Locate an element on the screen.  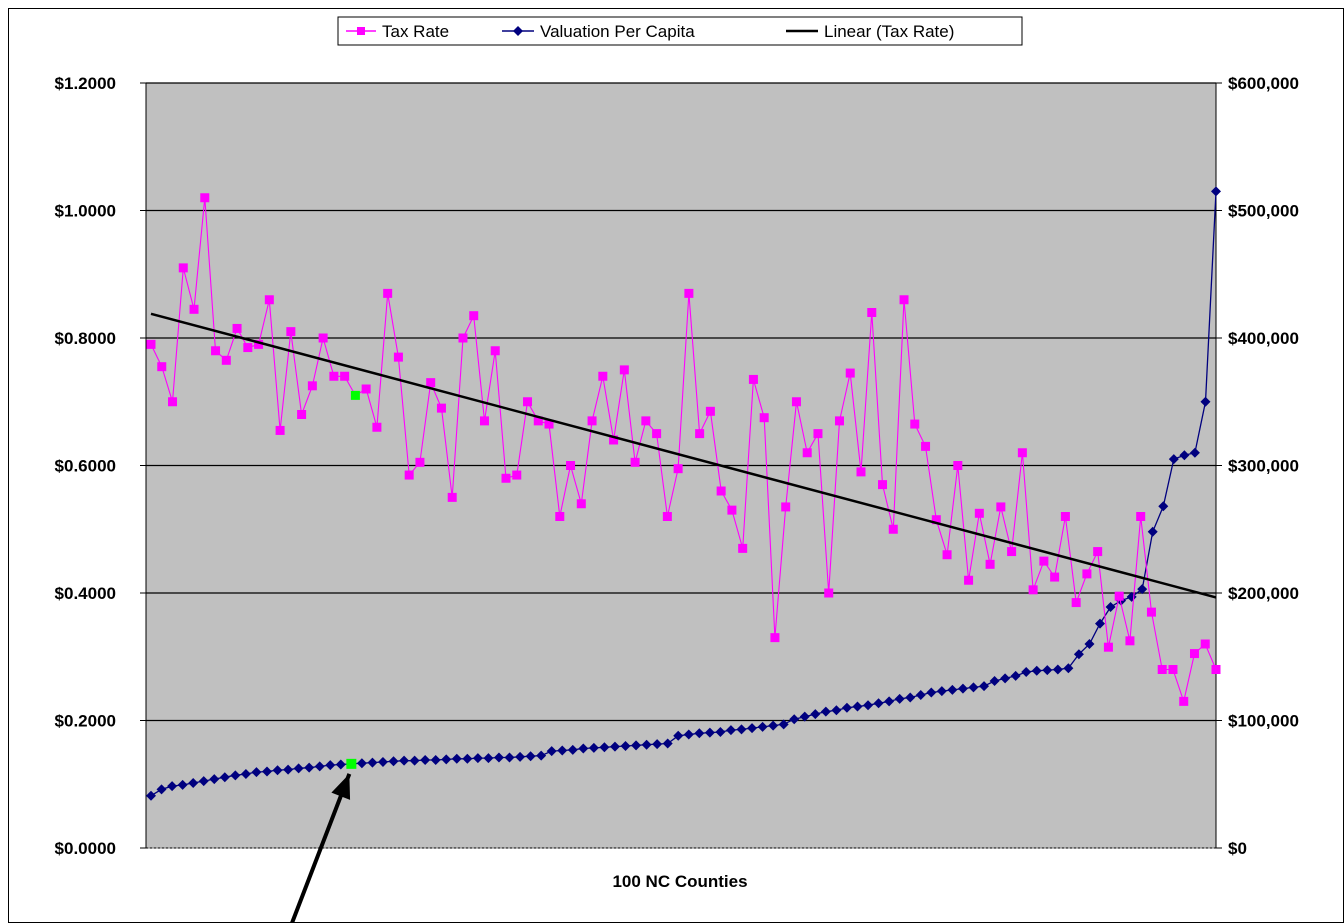
right-tick-label: $200,000 is located at coordinates (1263, 593).